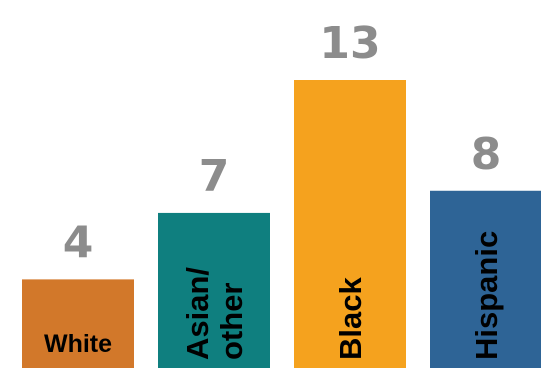 Image resolution: width=541 pixels, height=370 pixels. I want to click on category-label-hispanic: Hispanic, so click(486, 295).